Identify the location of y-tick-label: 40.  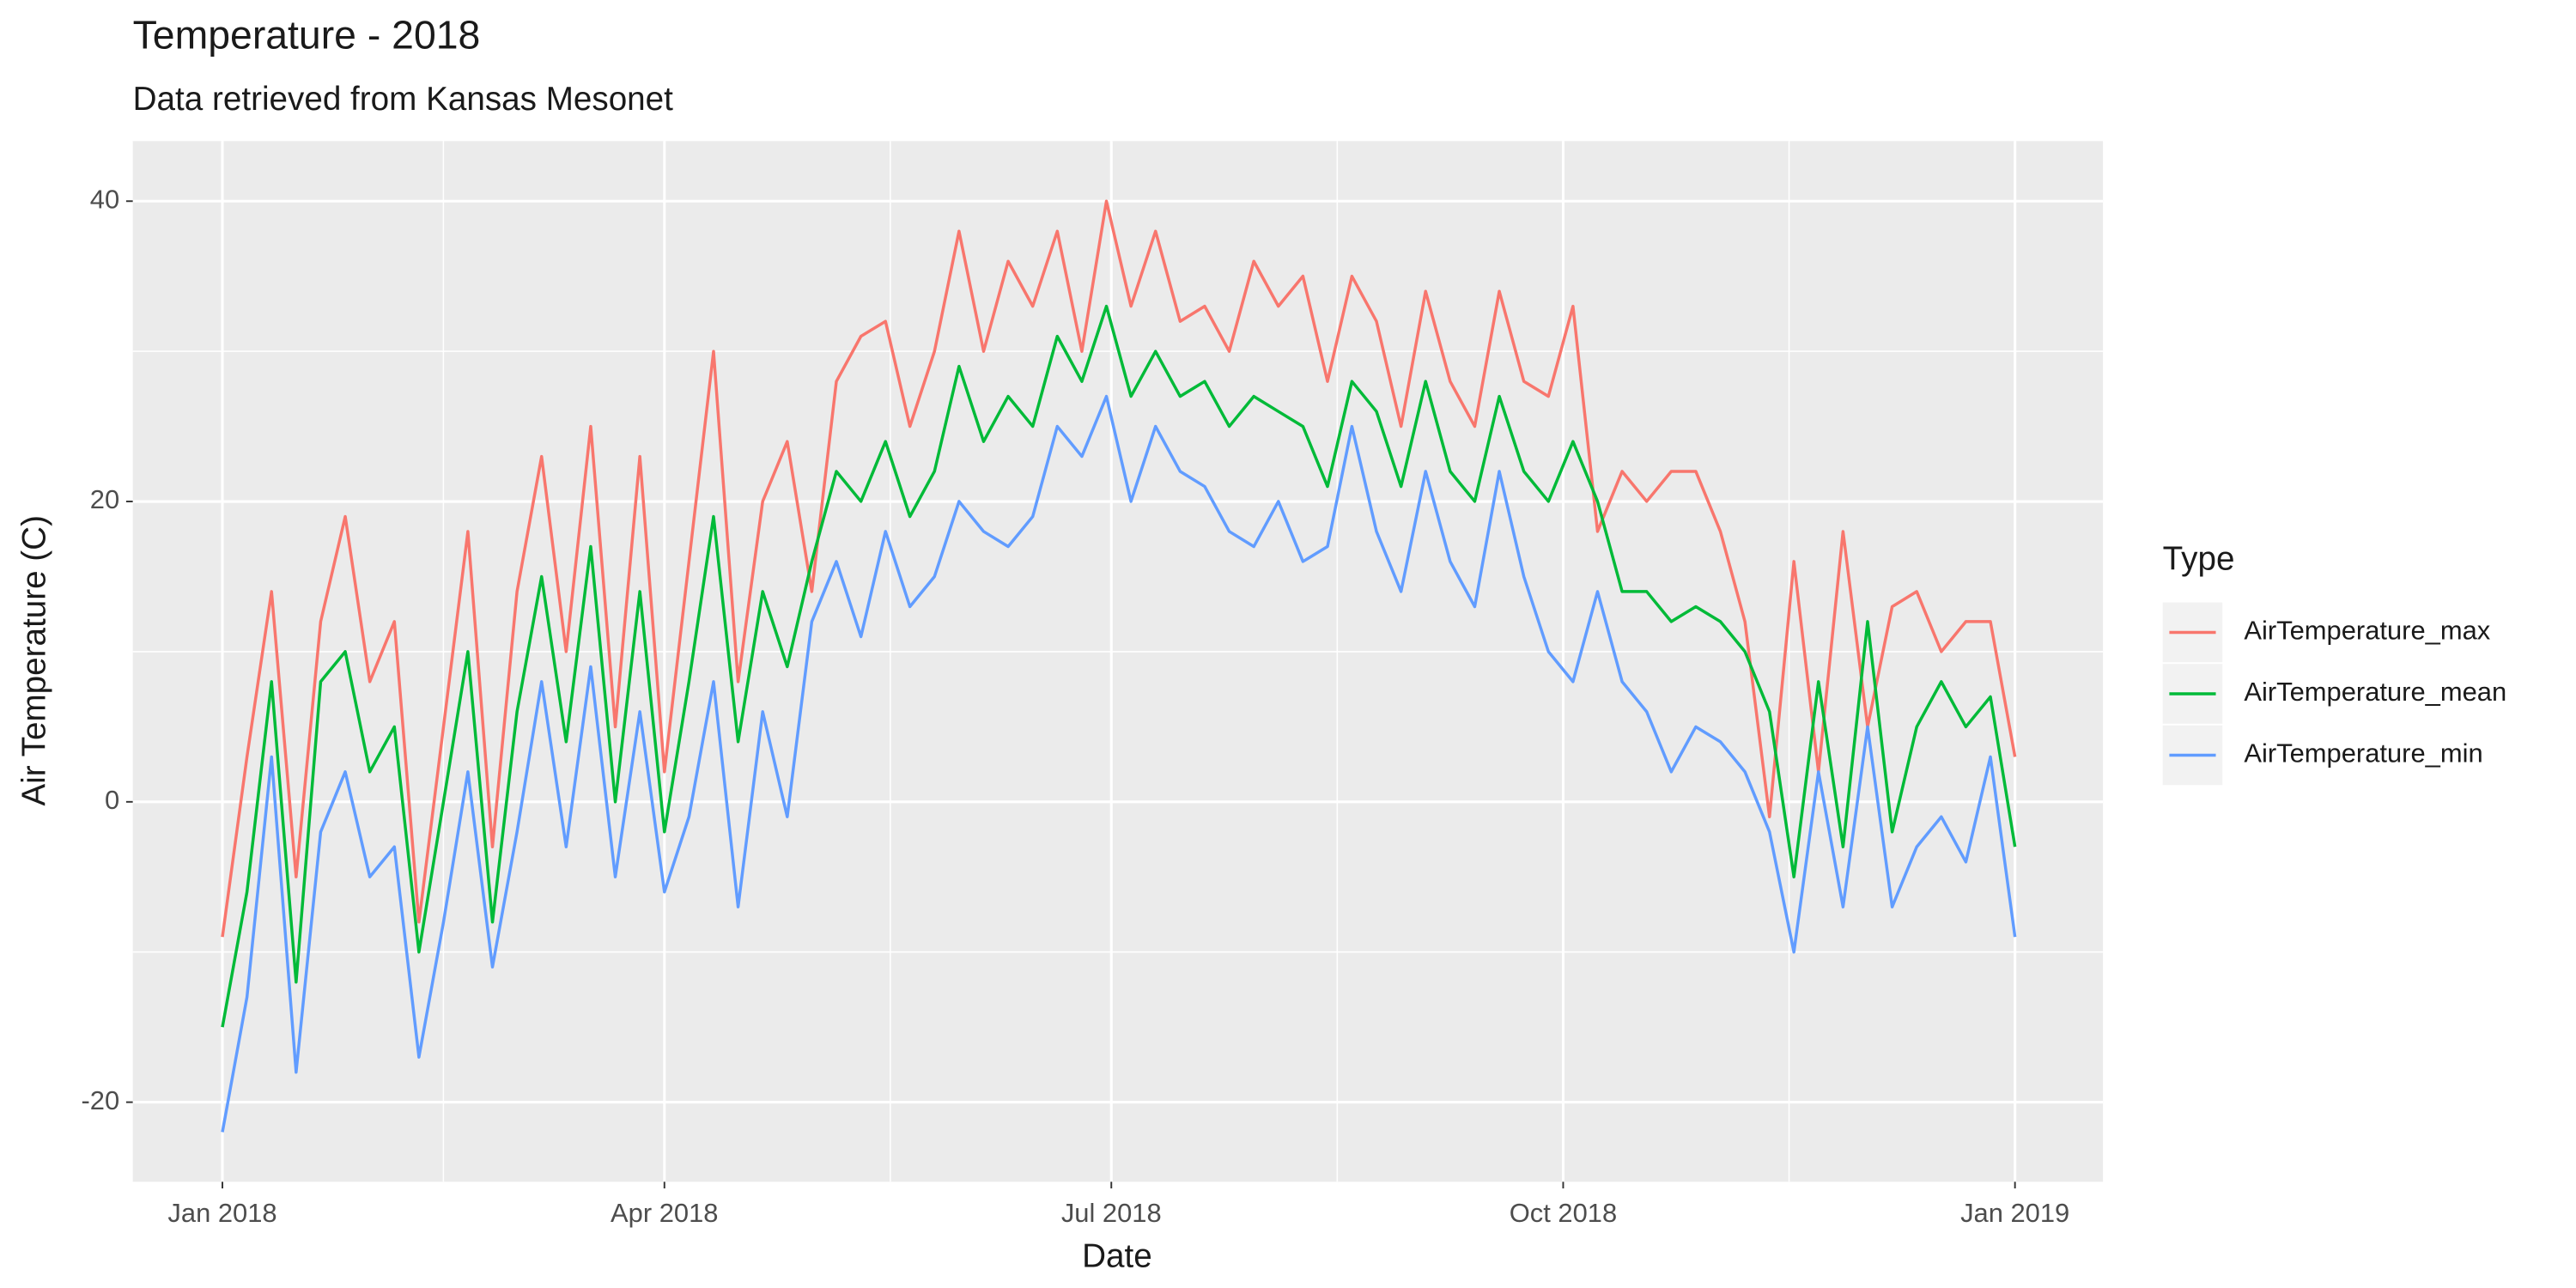
(104, 199).